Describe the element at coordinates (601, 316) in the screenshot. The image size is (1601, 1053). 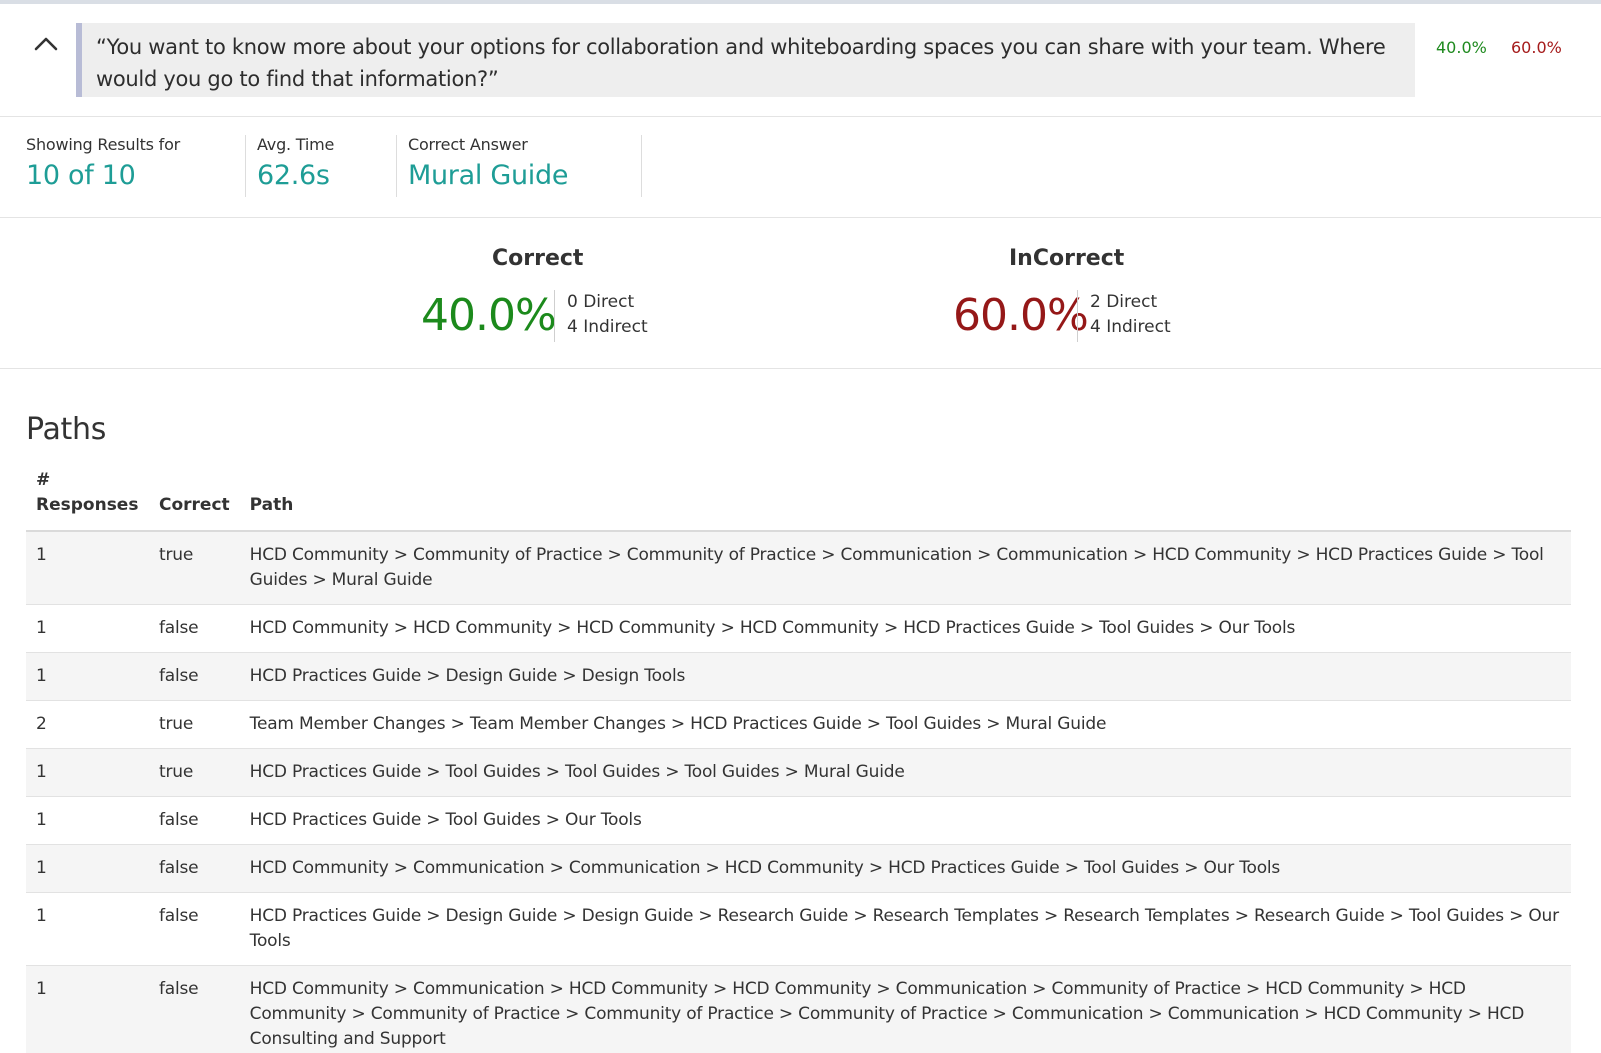
I see `correct-breakdown: 0 Direct 4 Indirect` at that location.